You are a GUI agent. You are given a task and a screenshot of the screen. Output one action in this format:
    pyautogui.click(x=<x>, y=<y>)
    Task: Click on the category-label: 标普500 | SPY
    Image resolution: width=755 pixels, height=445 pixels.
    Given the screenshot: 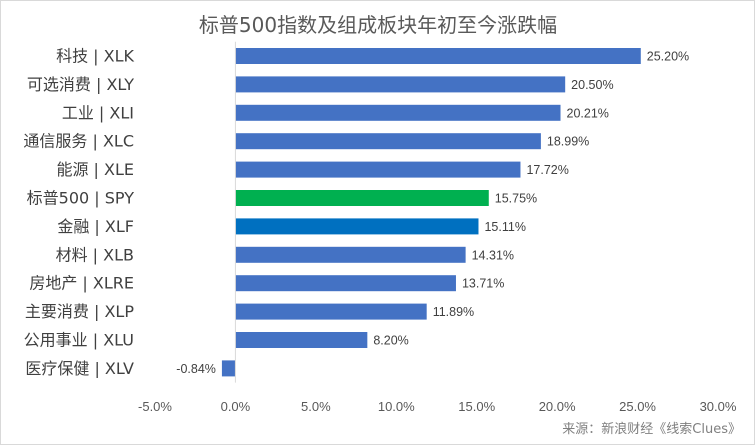 What is the action you would take?
    pyautogui.click(x=81, y=198)
    